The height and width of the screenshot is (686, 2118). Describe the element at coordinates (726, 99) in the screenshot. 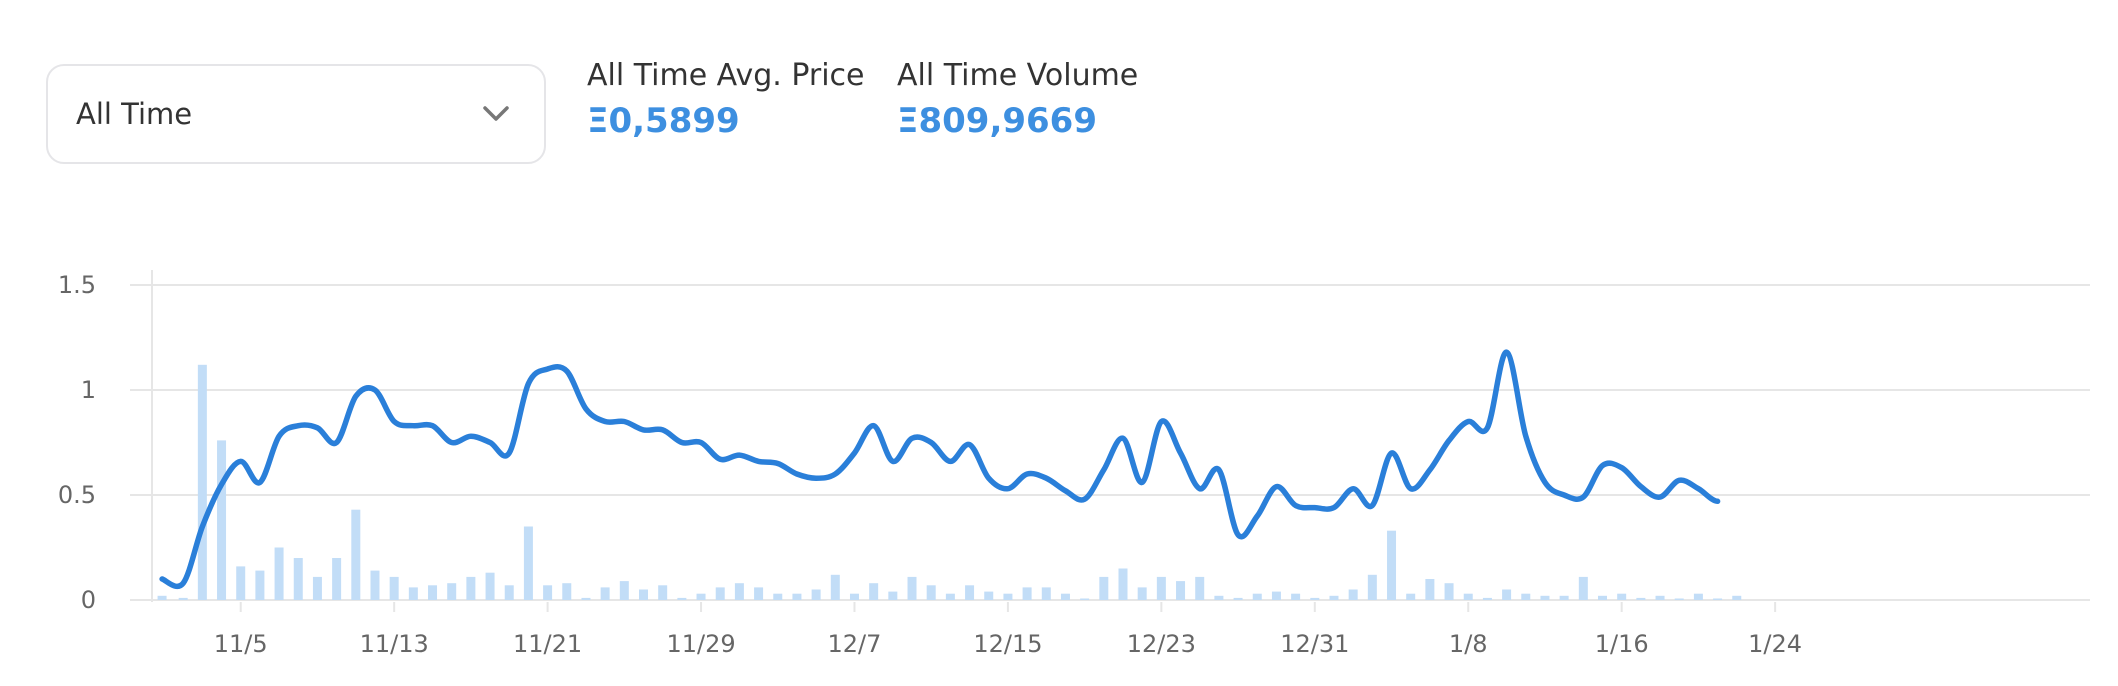

I see `avg-price-stat: All Time Avg. Price Ξ0,5899` at that location.